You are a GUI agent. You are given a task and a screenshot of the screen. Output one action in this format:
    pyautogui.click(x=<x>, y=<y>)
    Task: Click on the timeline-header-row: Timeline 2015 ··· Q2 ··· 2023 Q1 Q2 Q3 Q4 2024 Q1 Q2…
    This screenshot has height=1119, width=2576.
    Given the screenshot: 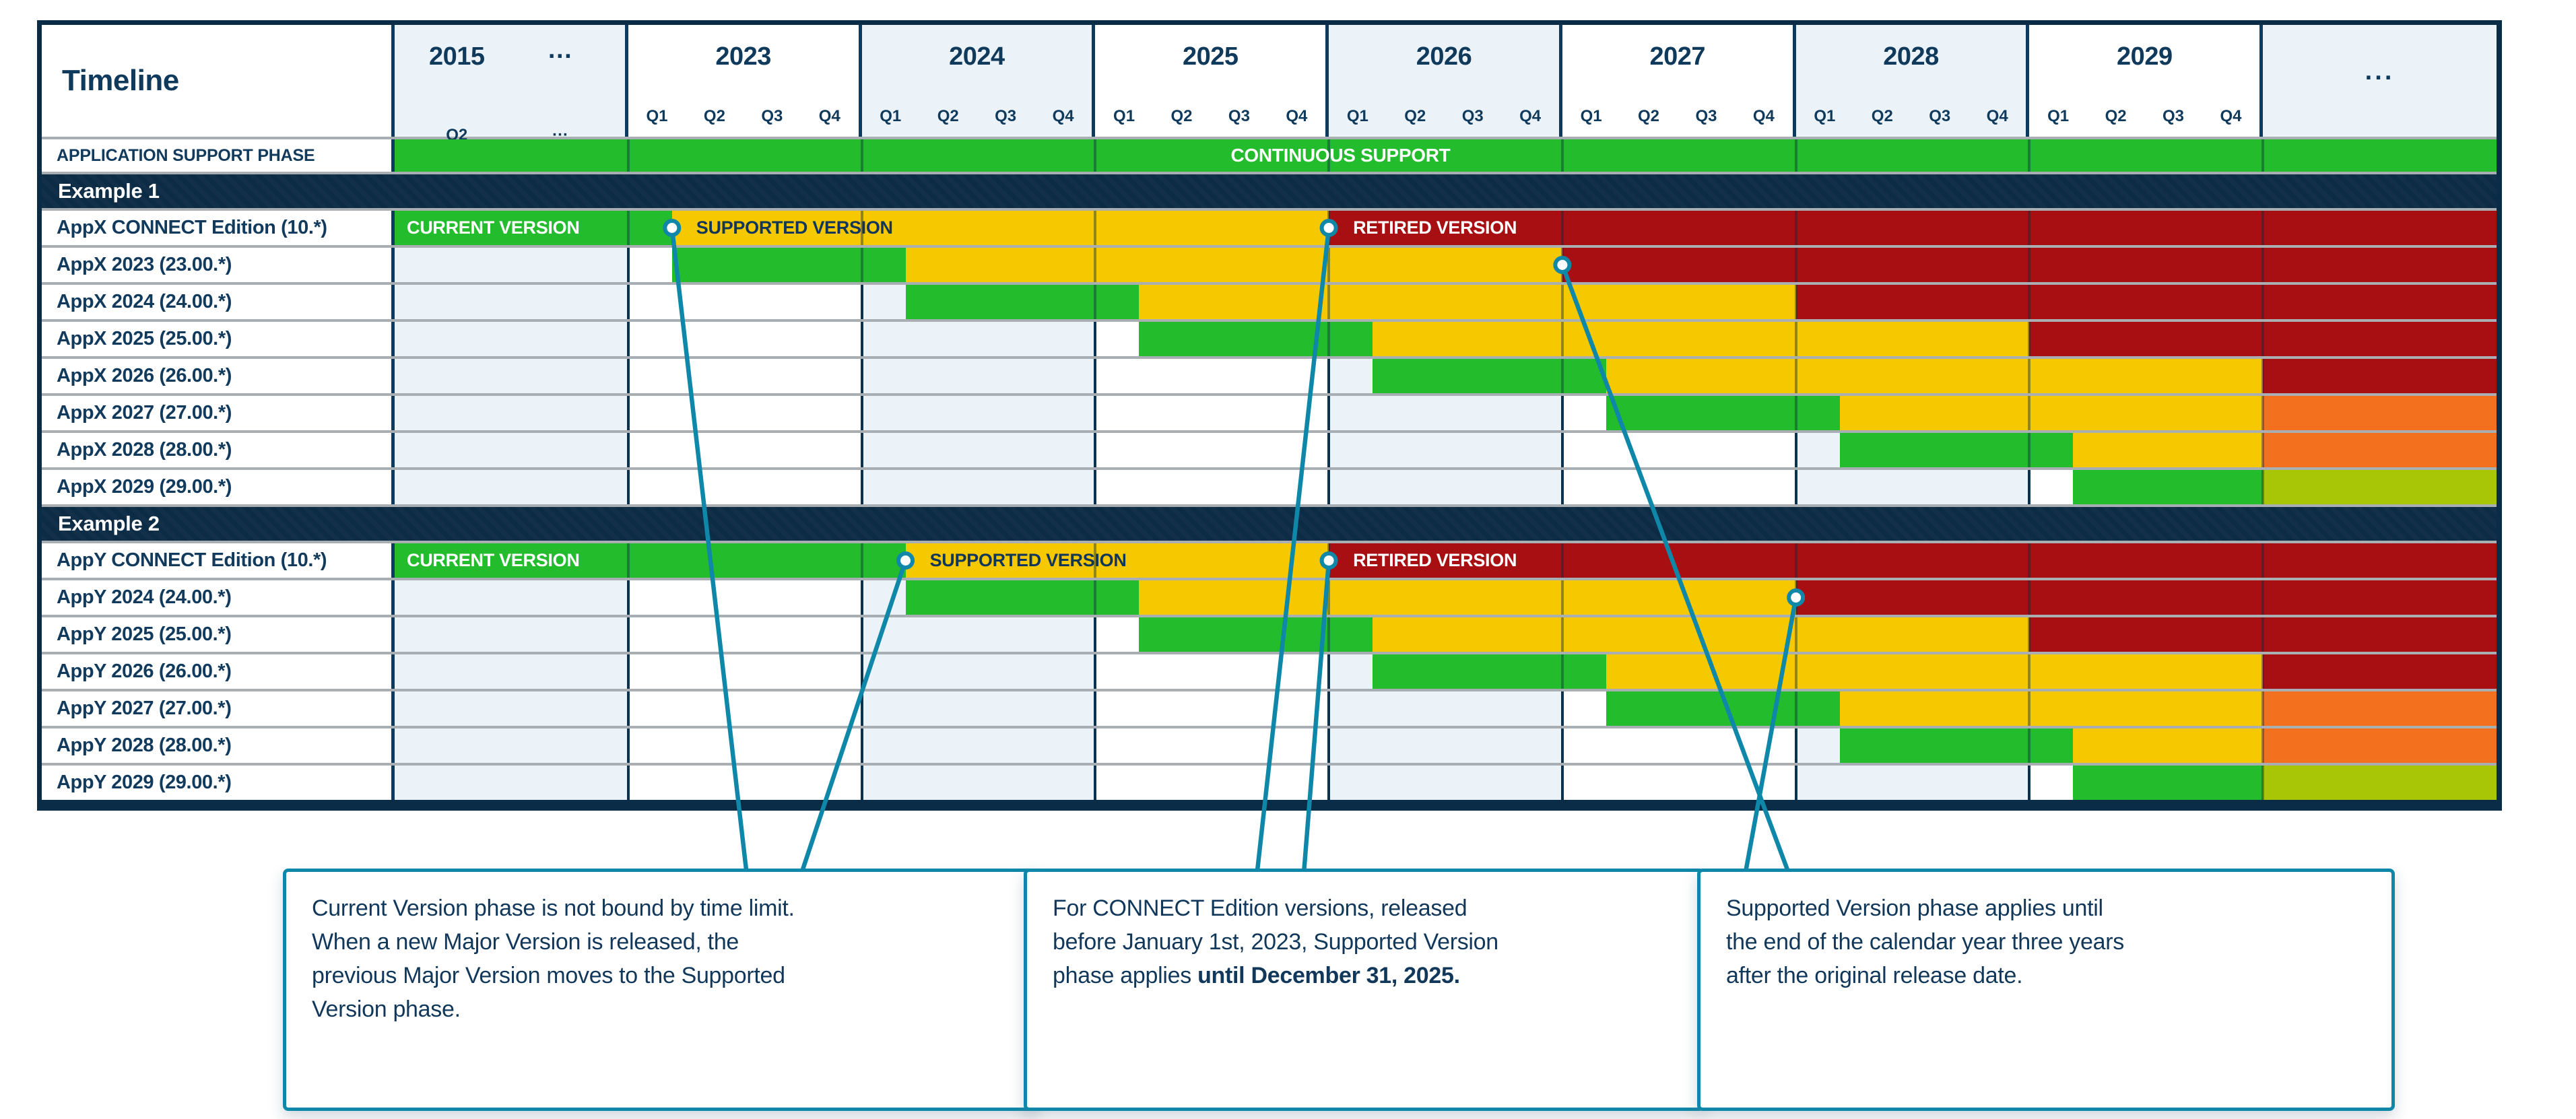 What is the action you would take?
    pyautogui.click(x=1269, y=84)
    